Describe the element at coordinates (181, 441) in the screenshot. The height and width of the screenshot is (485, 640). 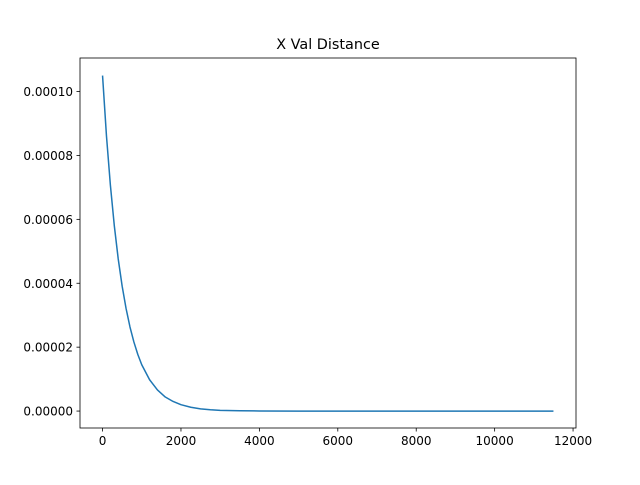
I see `x-tick-label: 2000` at that location.